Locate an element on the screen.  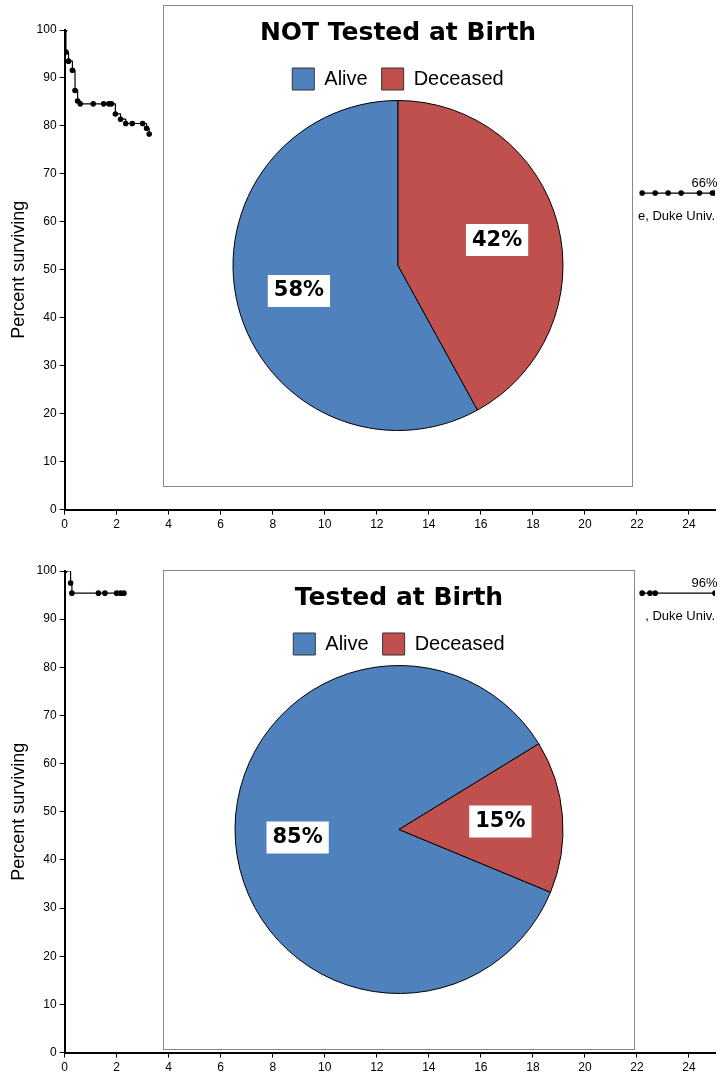
data-label: 58% is located at coordinates (299, 289).